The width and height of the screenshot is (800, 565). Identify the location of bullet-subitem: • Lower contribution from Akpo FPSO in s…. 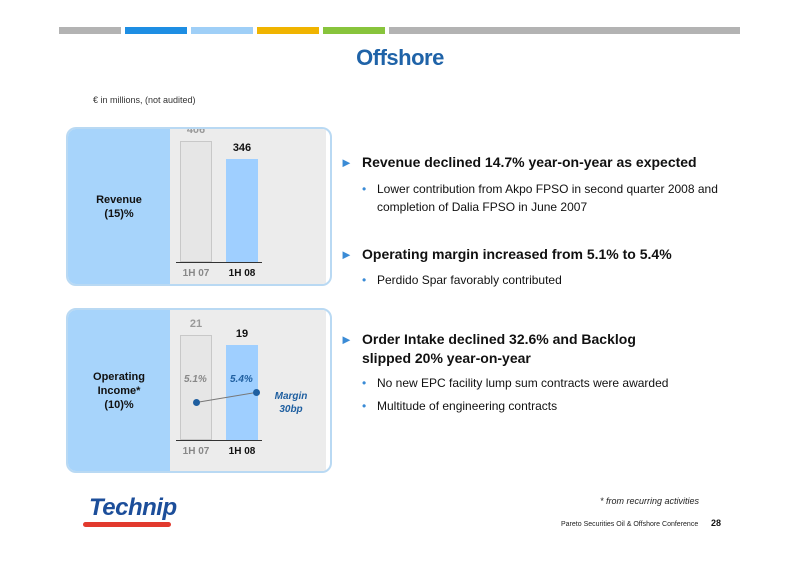
(540, 198).